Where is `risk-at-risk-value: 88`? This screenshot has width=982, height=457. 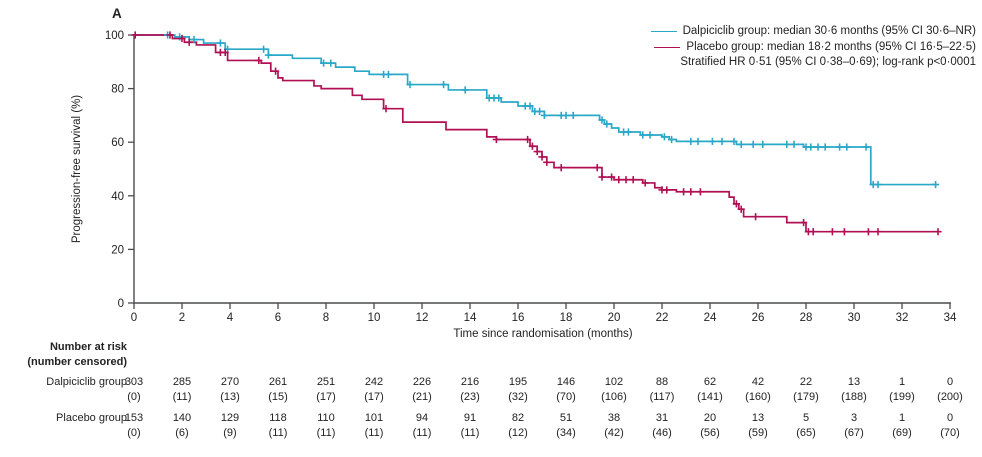
risk-at-risk-value: 88 is located at coordinates (662, 382).